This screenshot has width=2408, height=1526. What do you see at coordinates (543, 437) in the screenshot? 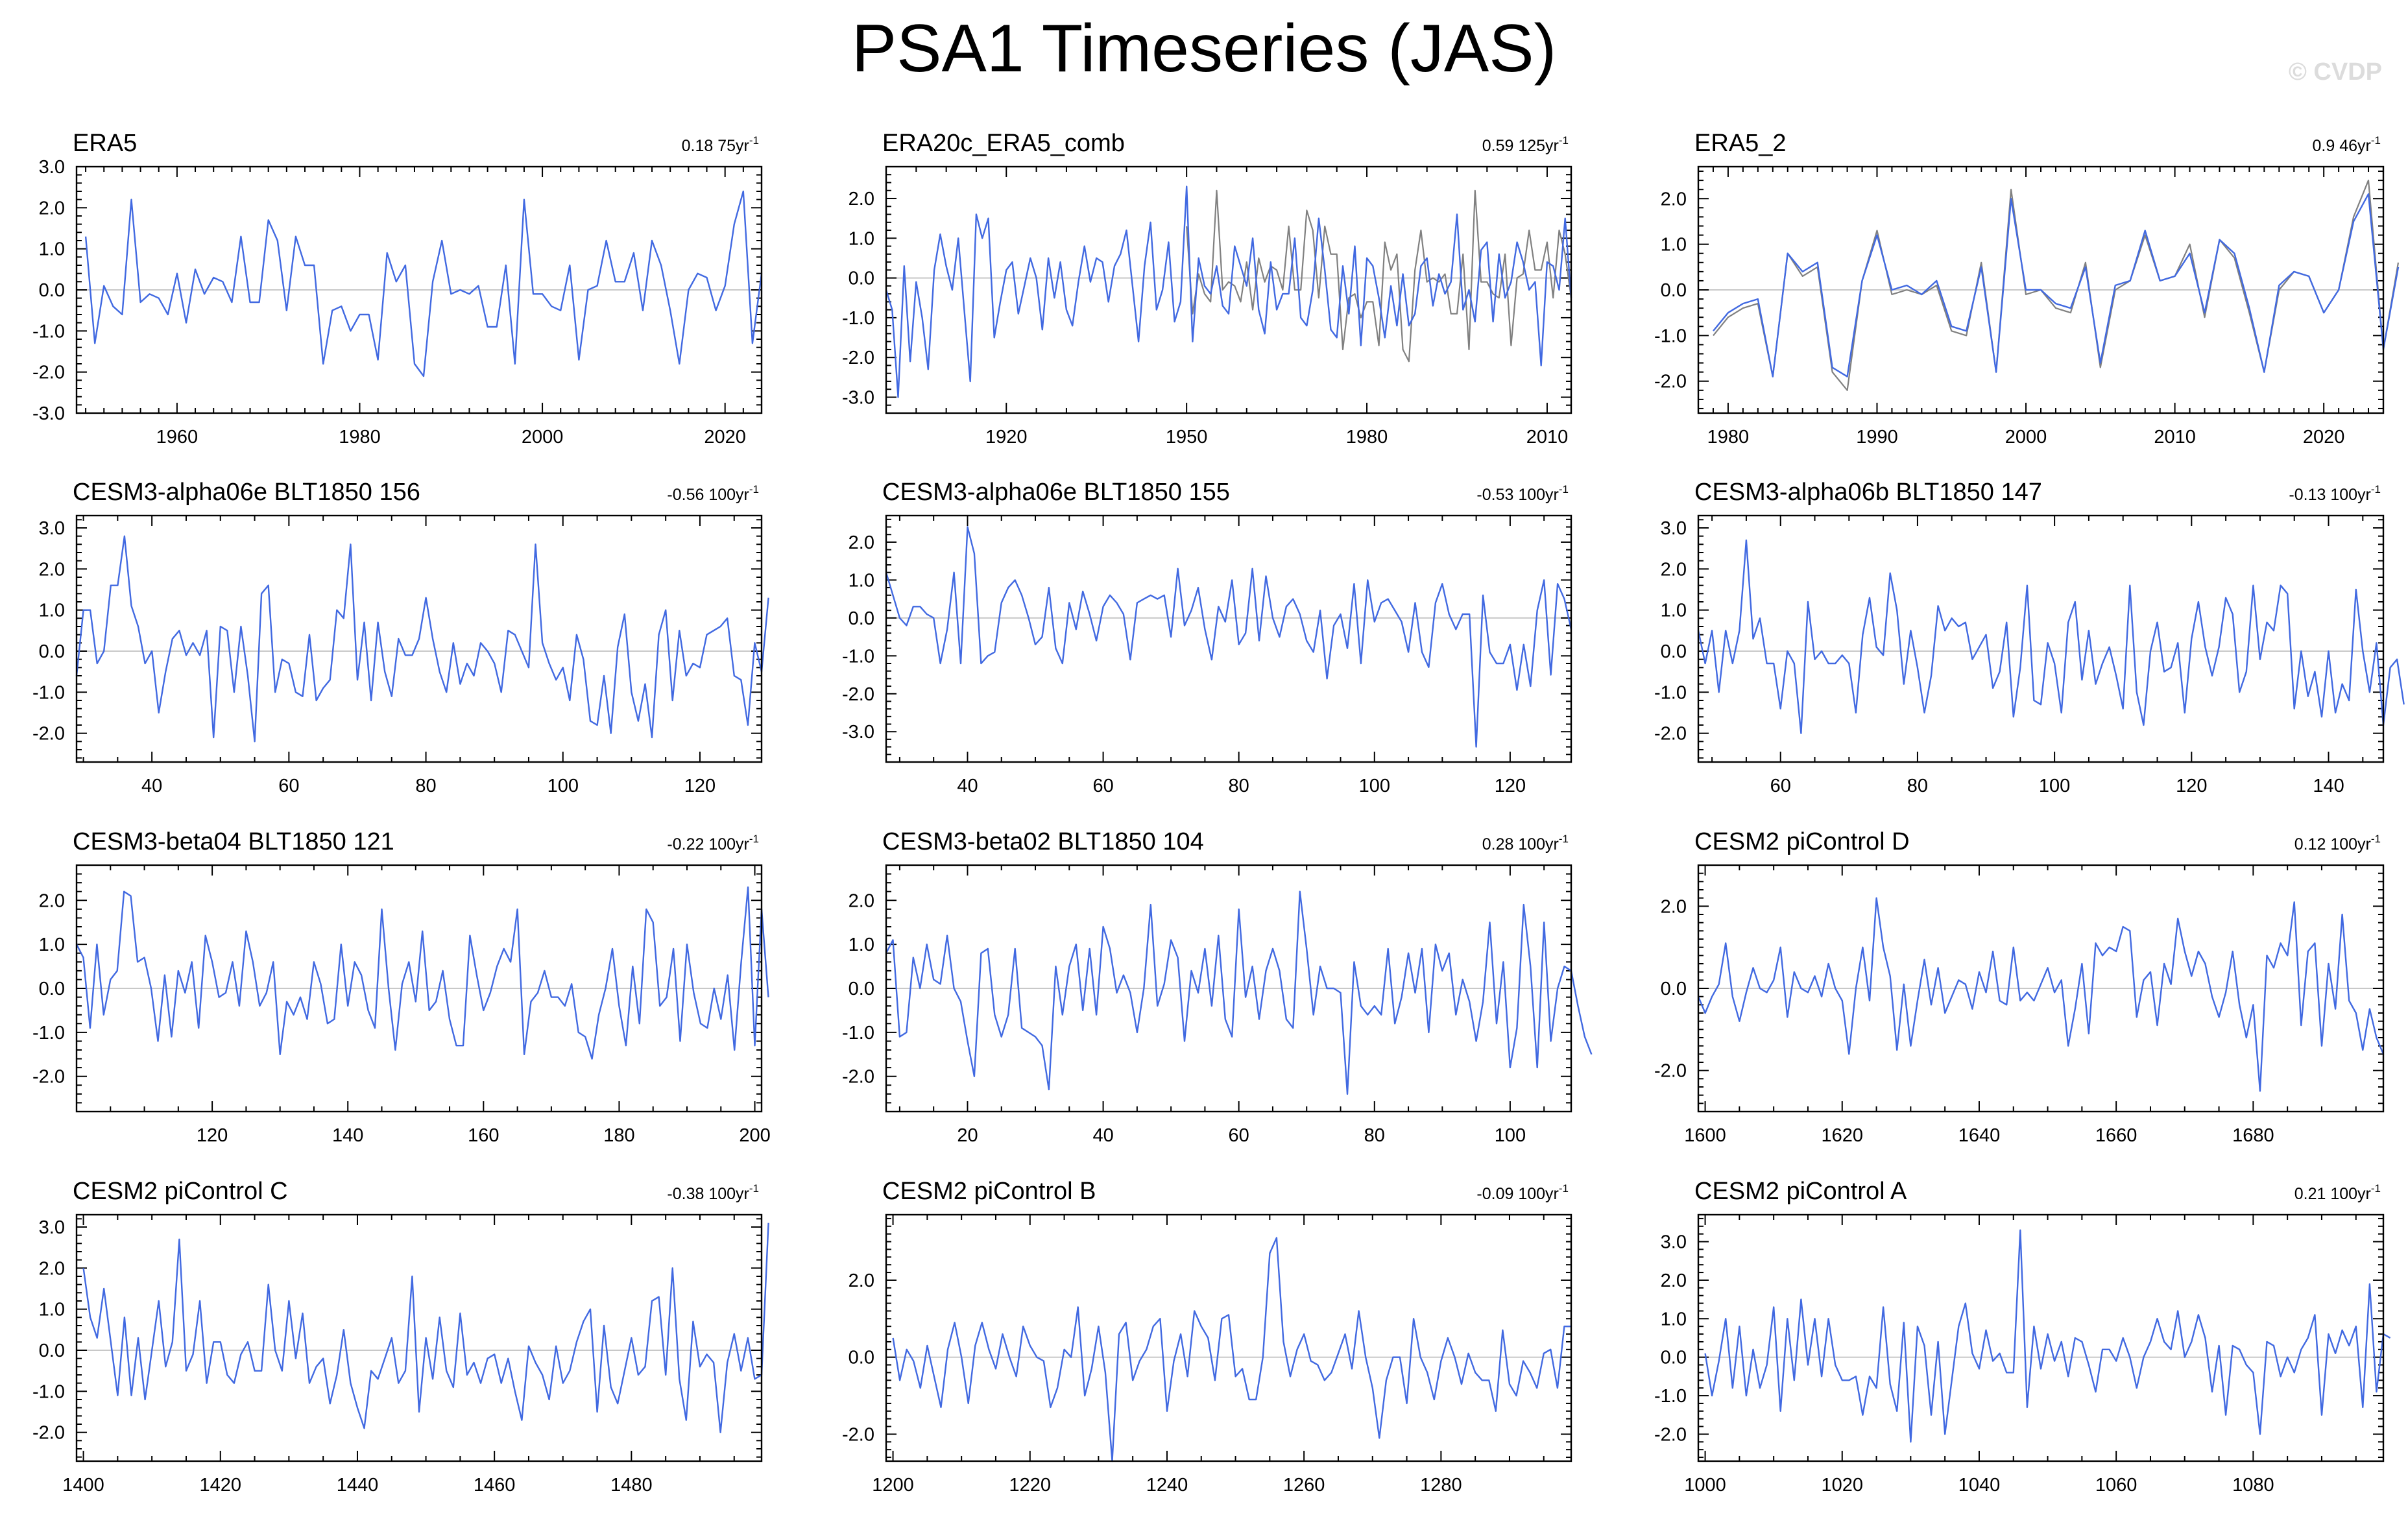
I see `x-tick-label: 2000` at bounding box center [543, 437].